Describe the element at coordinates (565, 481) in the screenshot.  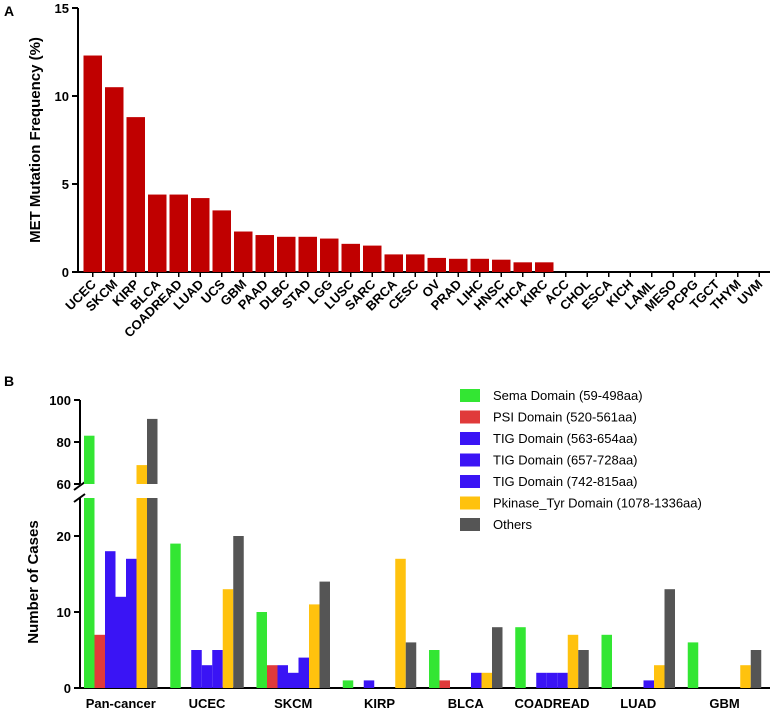
I see `panel-b-legend-label: TIG Domain (742-815aa)` at that location.